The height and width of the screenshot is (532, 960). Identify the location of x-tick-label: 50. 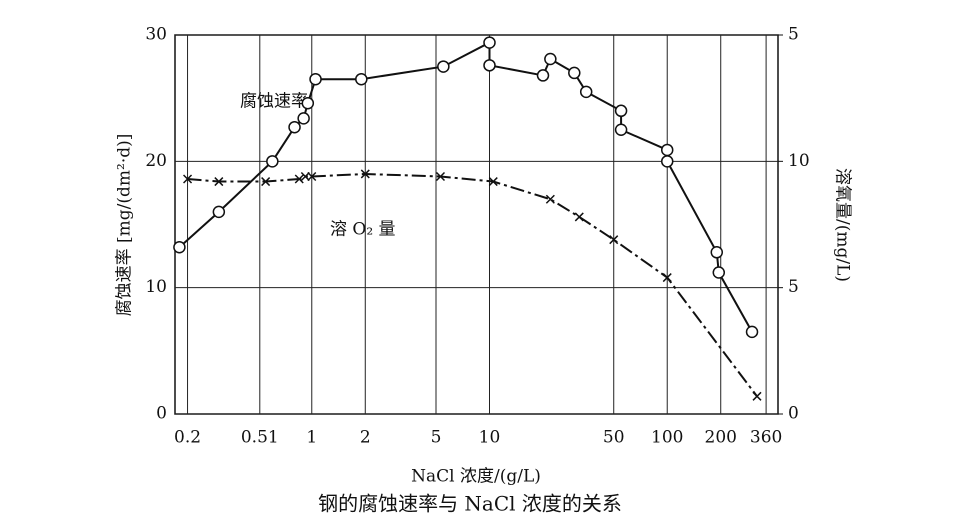
(614, 438).